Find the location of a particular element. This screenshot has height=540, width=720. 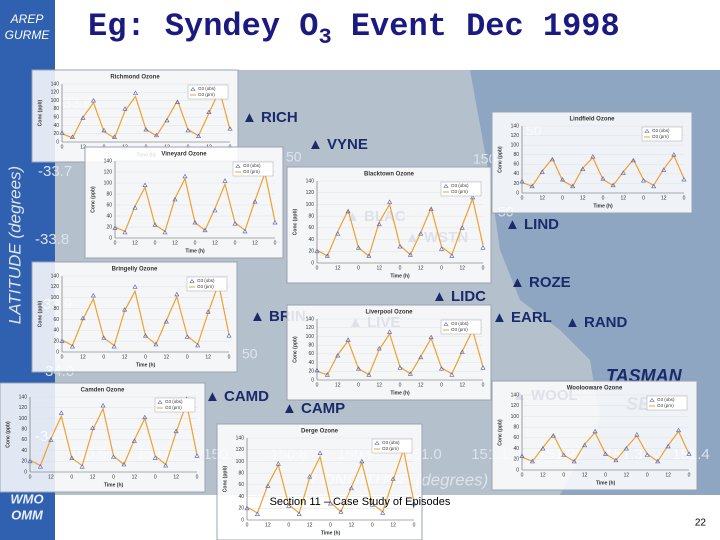

page-number: 22 is located at coordinates (701, 523).